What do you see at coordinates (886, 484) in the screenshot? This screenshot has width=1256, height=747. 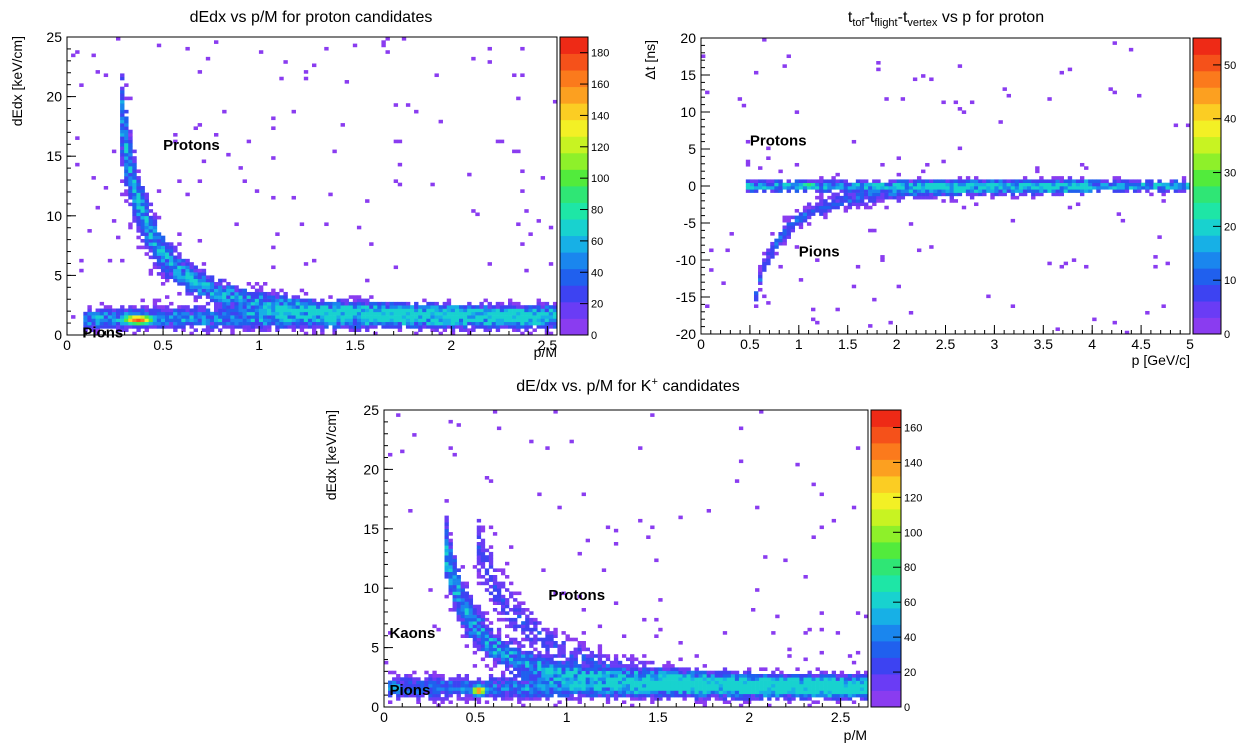 I see `colorbar-segment` at bounding box center [886, 484].